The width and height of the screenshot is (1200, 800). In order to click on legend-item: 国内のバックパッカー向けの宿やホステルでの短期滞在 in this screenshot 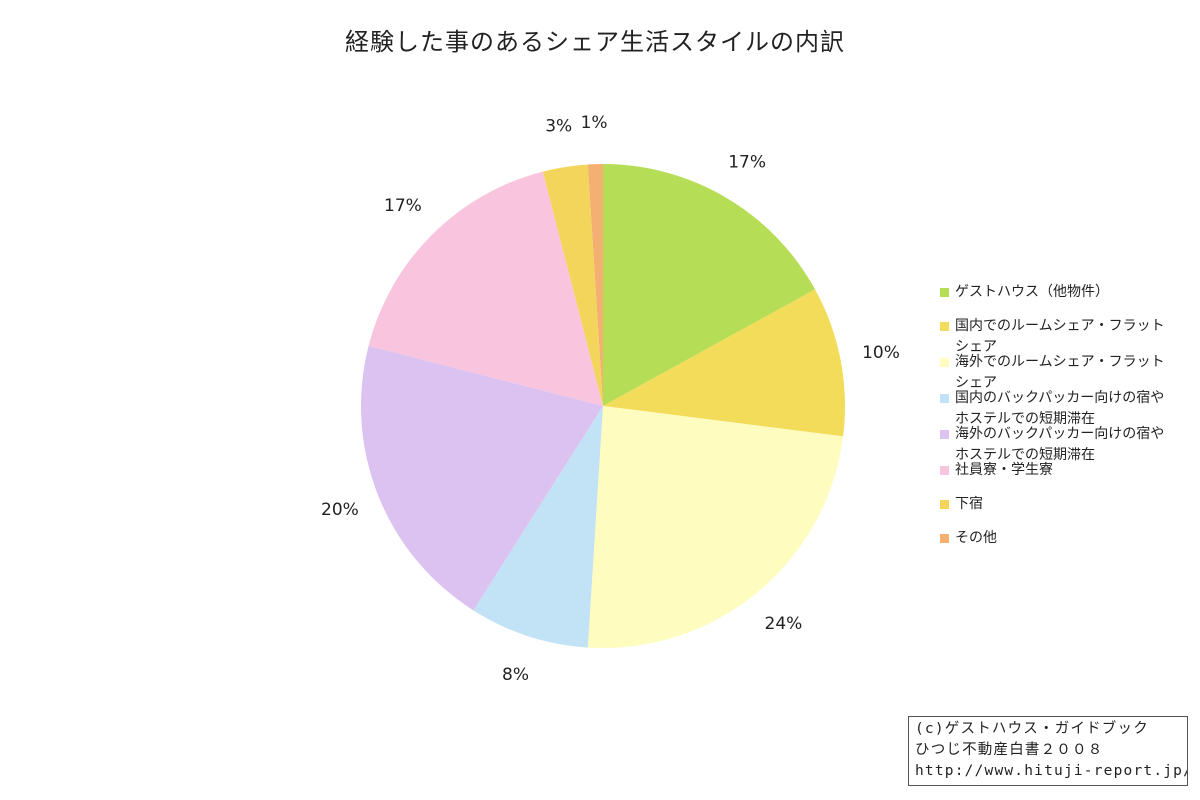, I will do `click(1057, 409)`.